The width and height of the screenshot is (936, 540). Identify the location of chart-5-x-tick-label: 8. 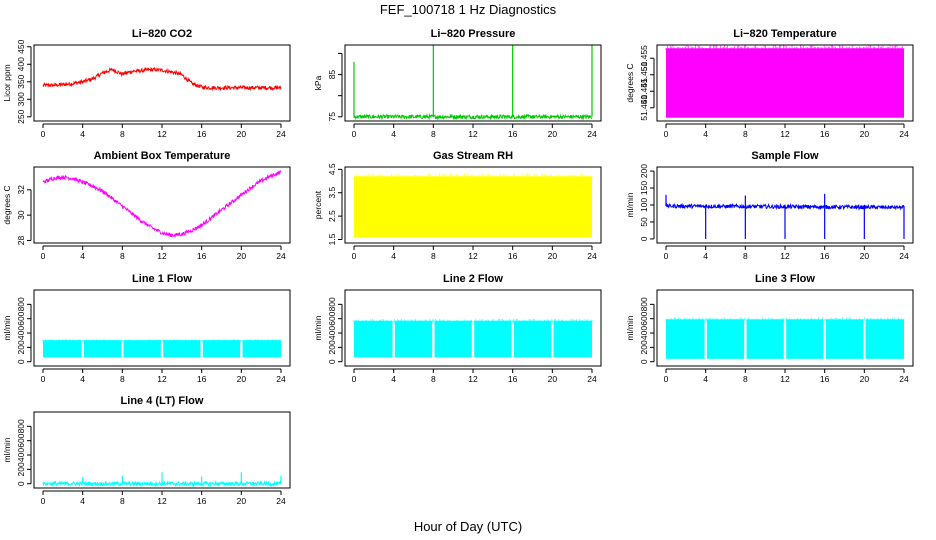
(433, 256).